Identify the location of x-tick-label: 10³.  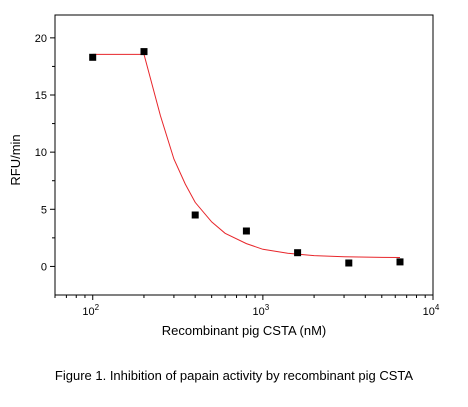
(261, 310).